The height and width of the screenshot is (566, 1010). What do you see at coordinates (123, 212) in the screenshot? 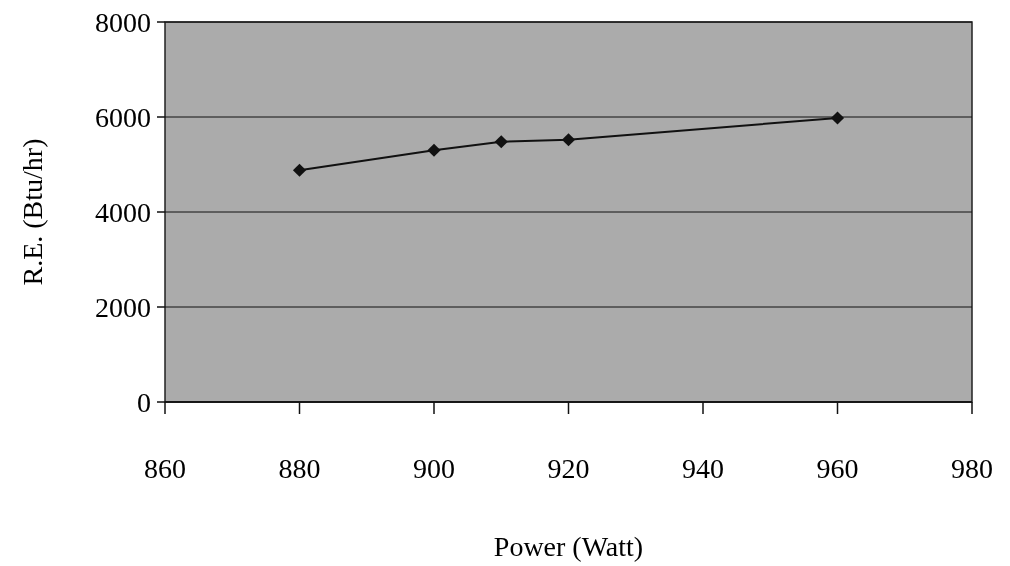
I see `y-tick-label: 4000` at bounding box center [123, 212].